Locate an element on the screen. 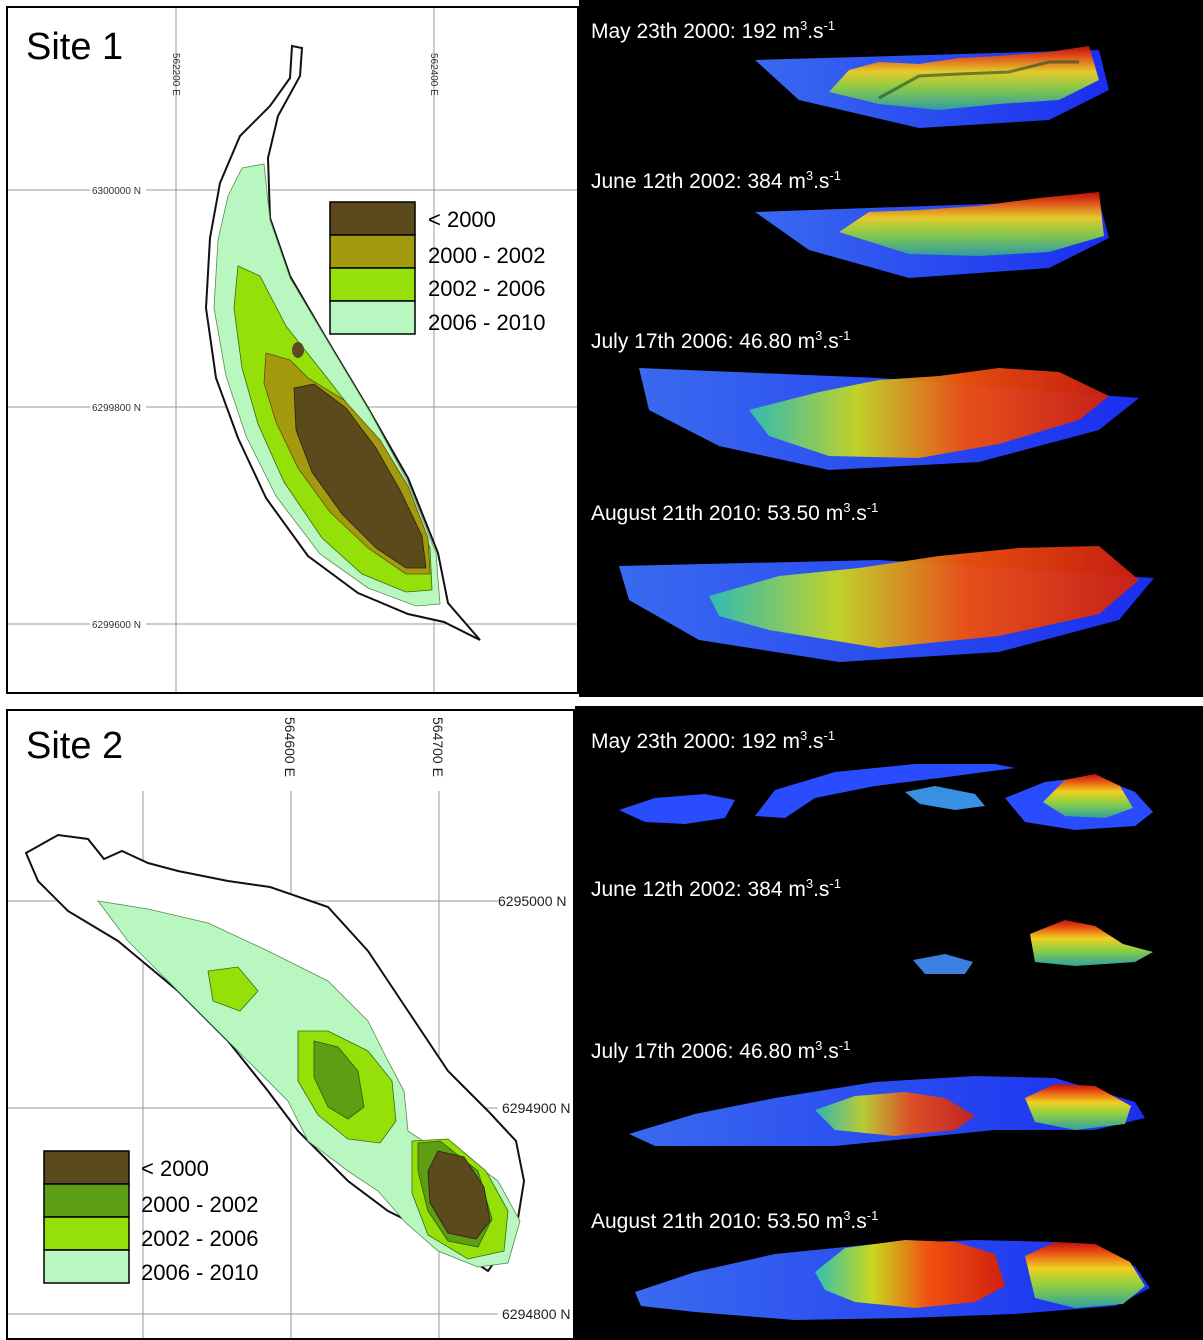 This screenshot has width=1203, height=1340. site1-title: Site 1 is located at coordinates (75, 47).